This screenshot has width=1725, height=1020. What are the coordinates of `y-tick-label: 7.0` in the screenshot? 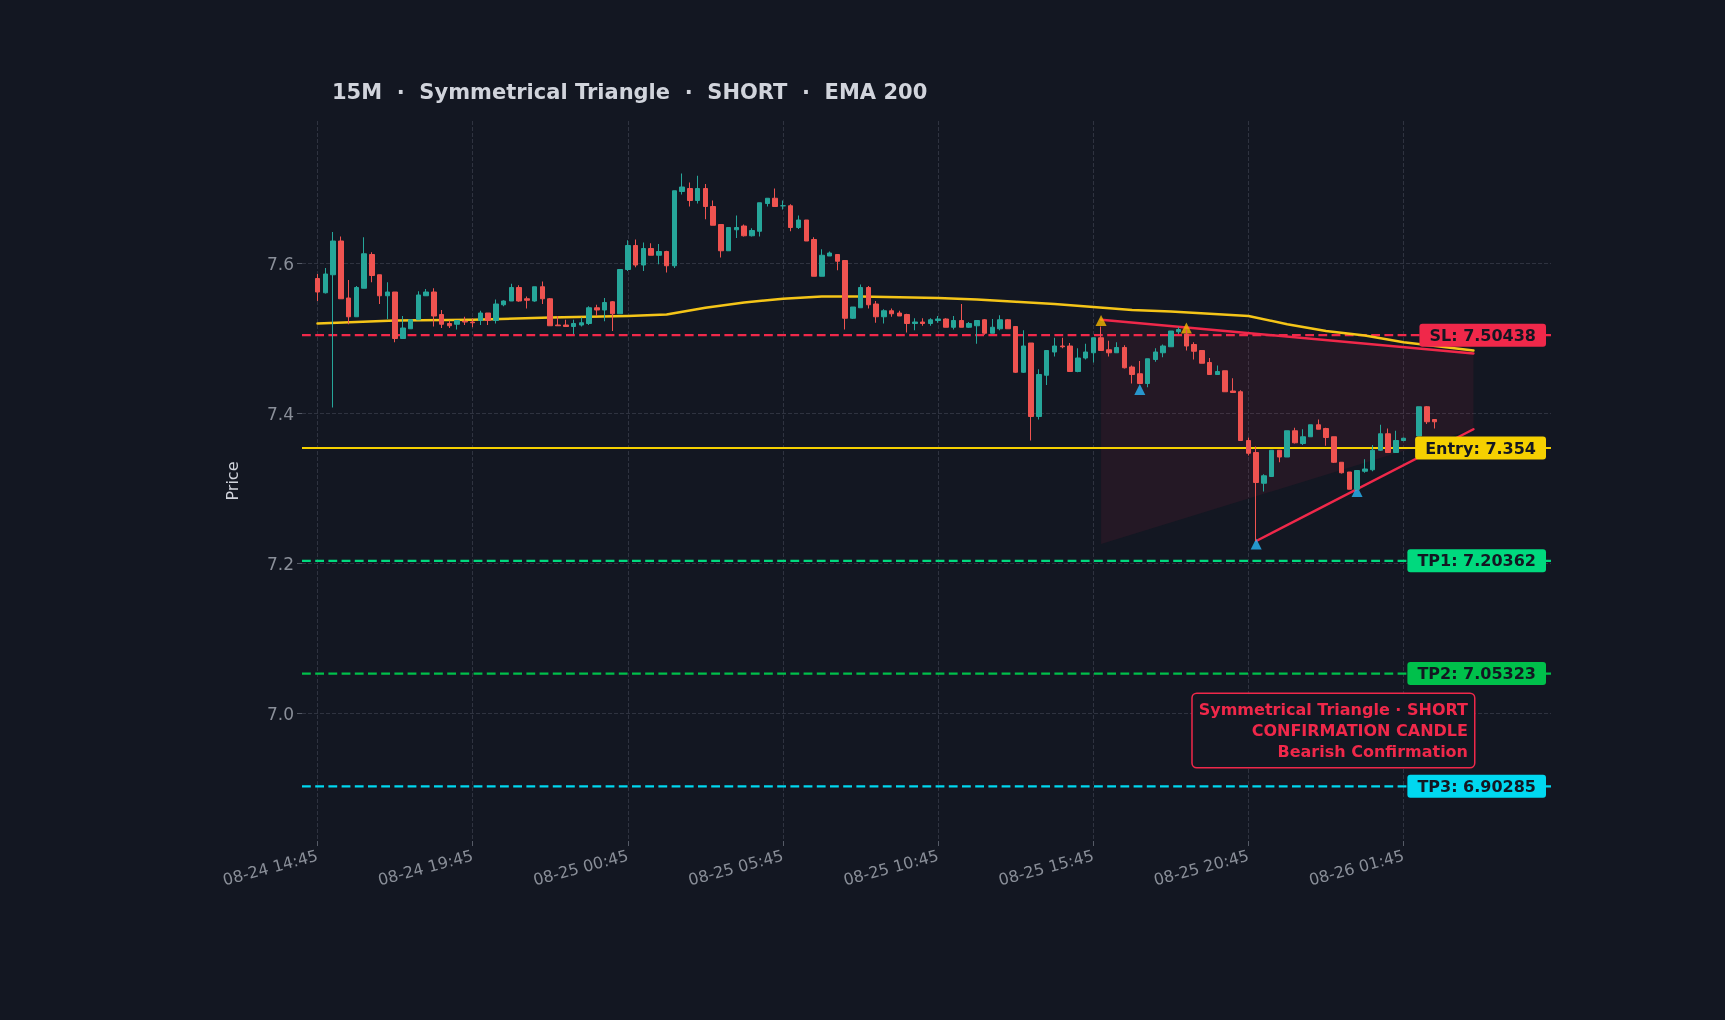 It's located at (280, 713).